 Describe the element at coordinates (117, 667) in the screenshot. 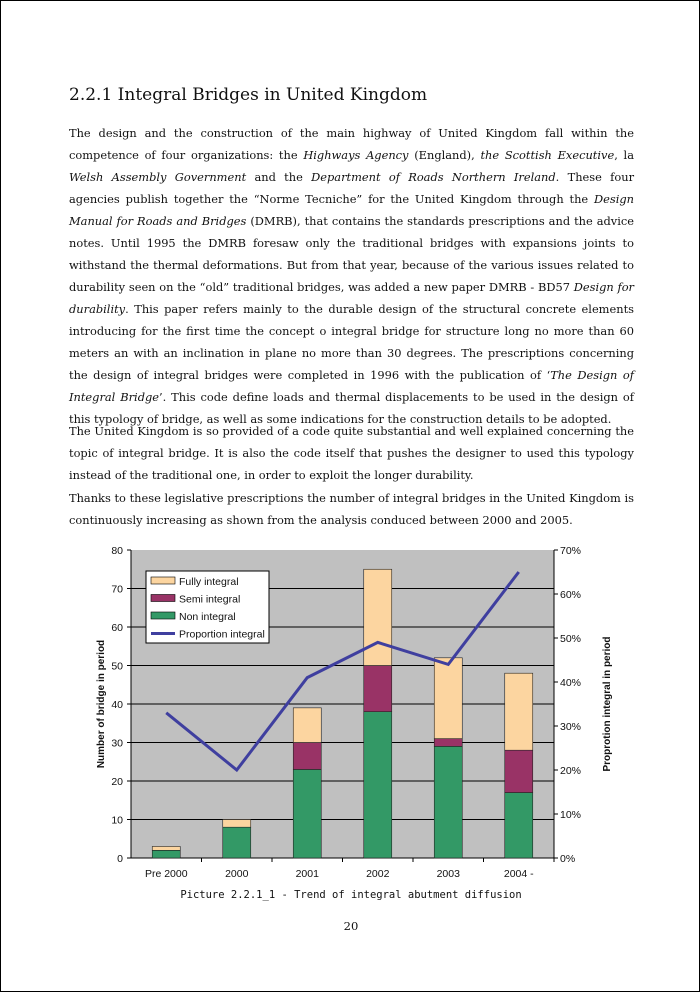

I see `y-tick-label: 50` at that location.